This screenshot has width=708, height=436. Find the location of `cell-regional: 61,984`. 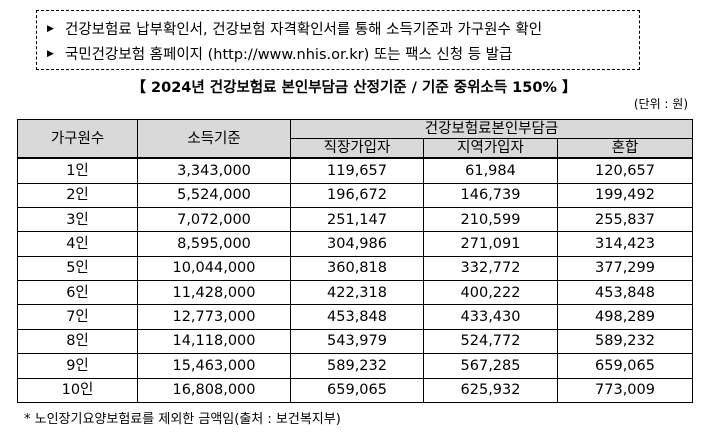

cell-regional: 61,984 is located at coordinates (490, 170).